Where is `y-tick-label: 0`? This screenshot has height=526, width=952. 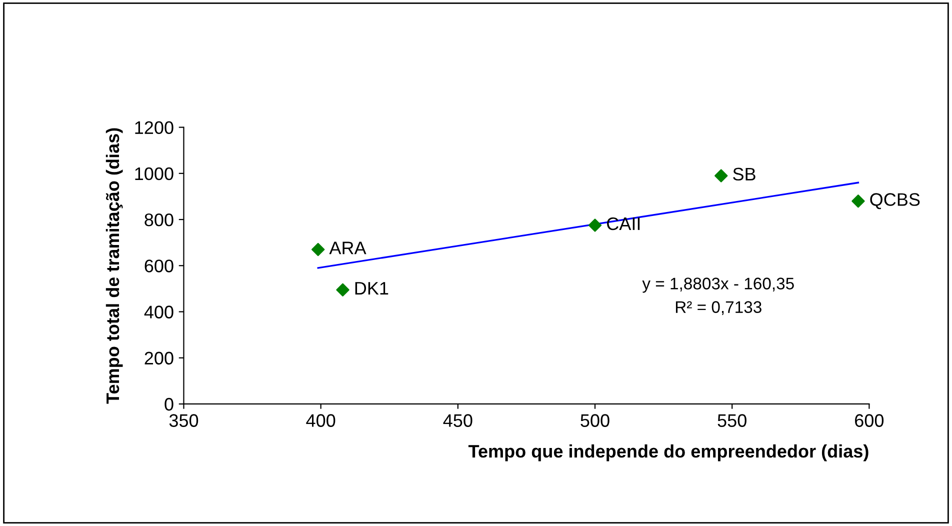 y-tick-label: 0 is located at coordinates (169, 404).